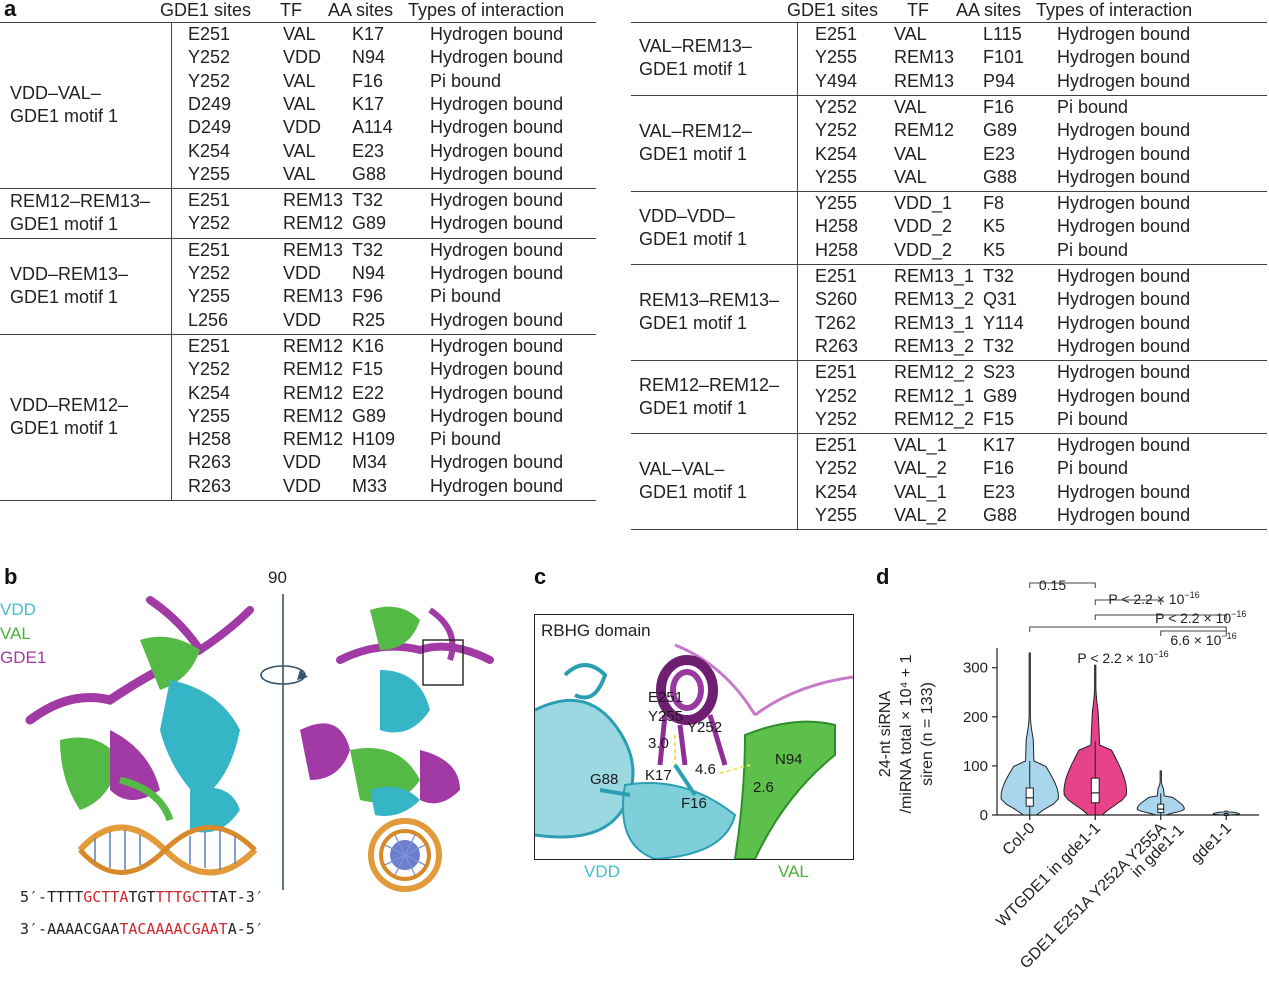 This screenshot has height=1003, width=1269. Describe the element at coordinates (52, 897) in the screenshot. I see `dna-segment: 5′-TTTT` at that location.